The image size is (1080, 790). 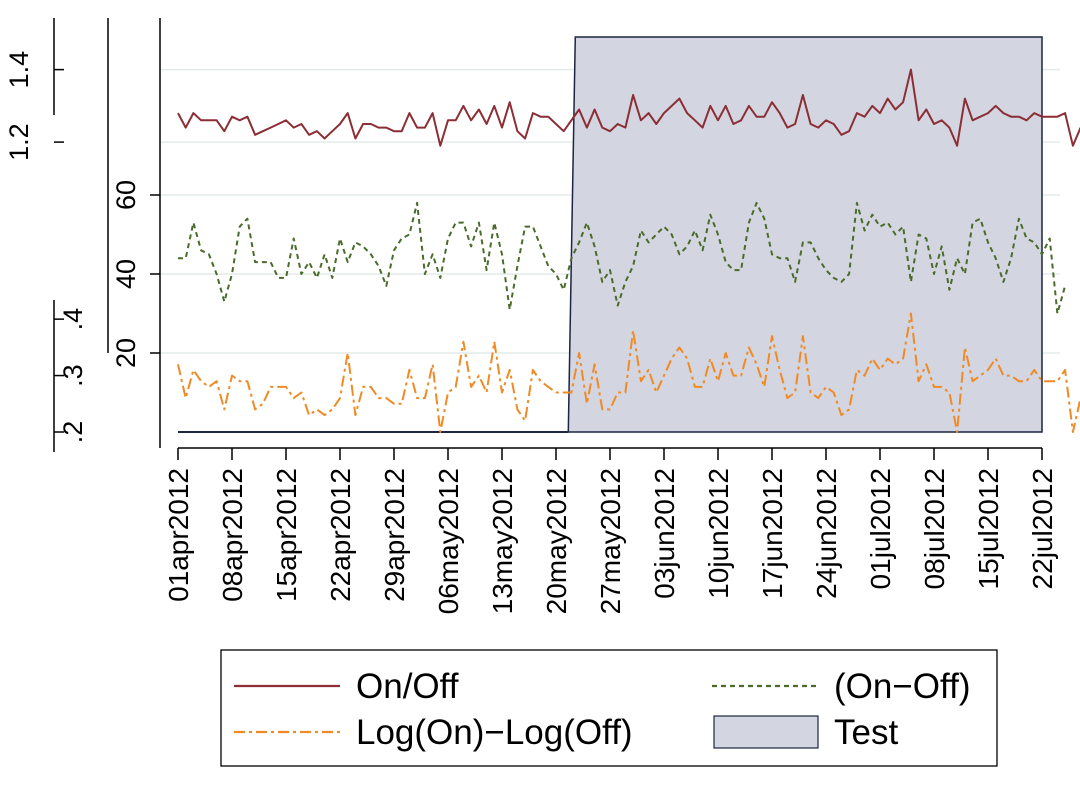 What do you see at coordinates (73, 432) in the screenshot?
I see `y-tick-label: .2` at bounding box center [73, 432].